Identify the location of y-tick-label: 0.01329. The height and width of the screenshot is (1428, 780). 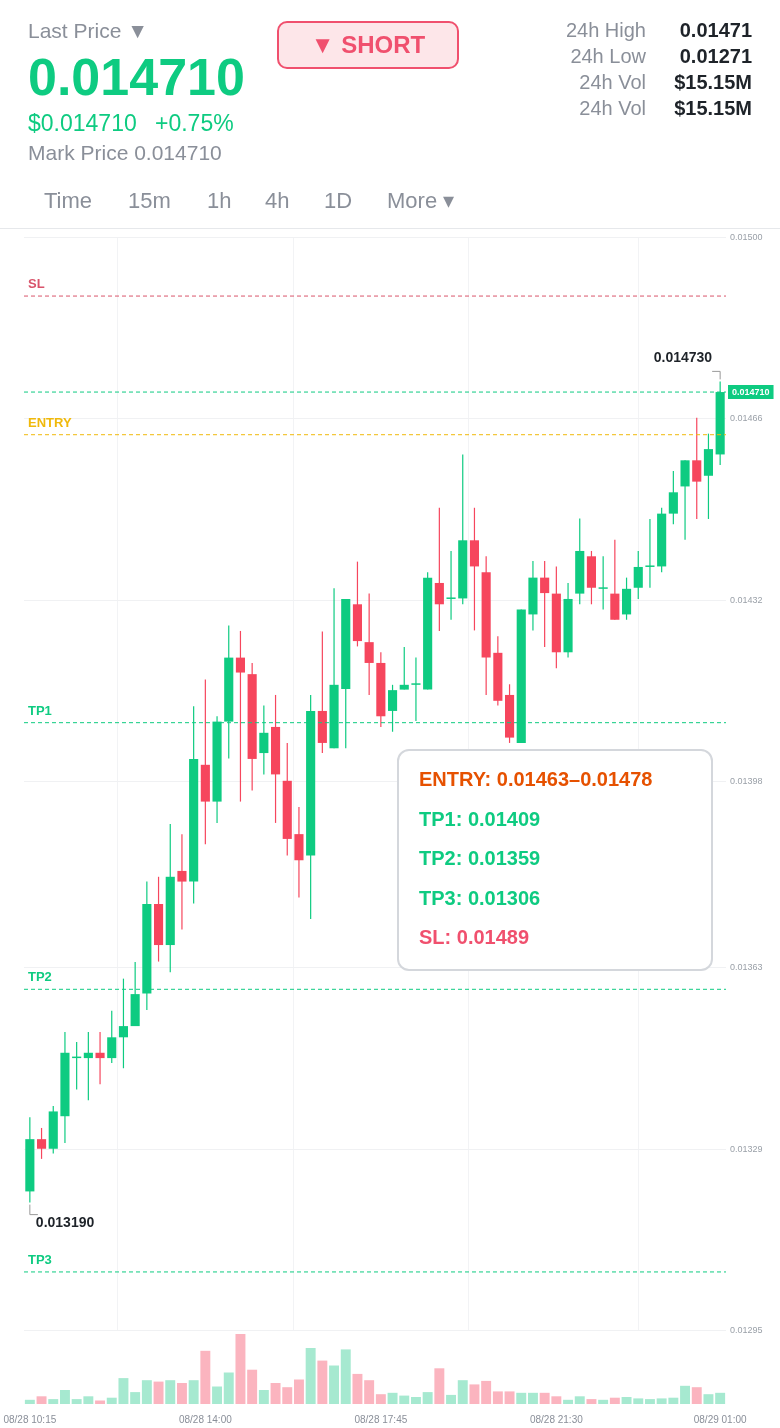
(746, 1148).